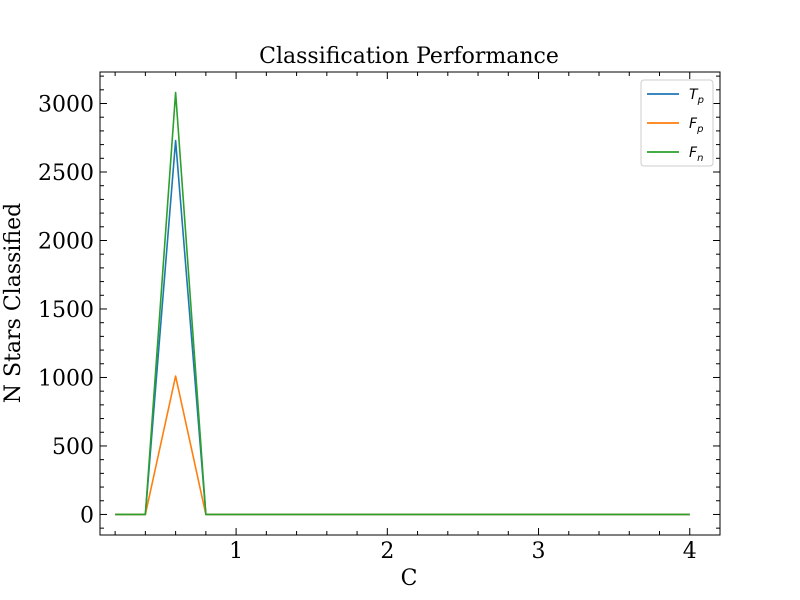 The image size is (800, 600). Describe the element at coordinates (387, 551) in the screenshot. I see `x-tick-label: 2` at that location.